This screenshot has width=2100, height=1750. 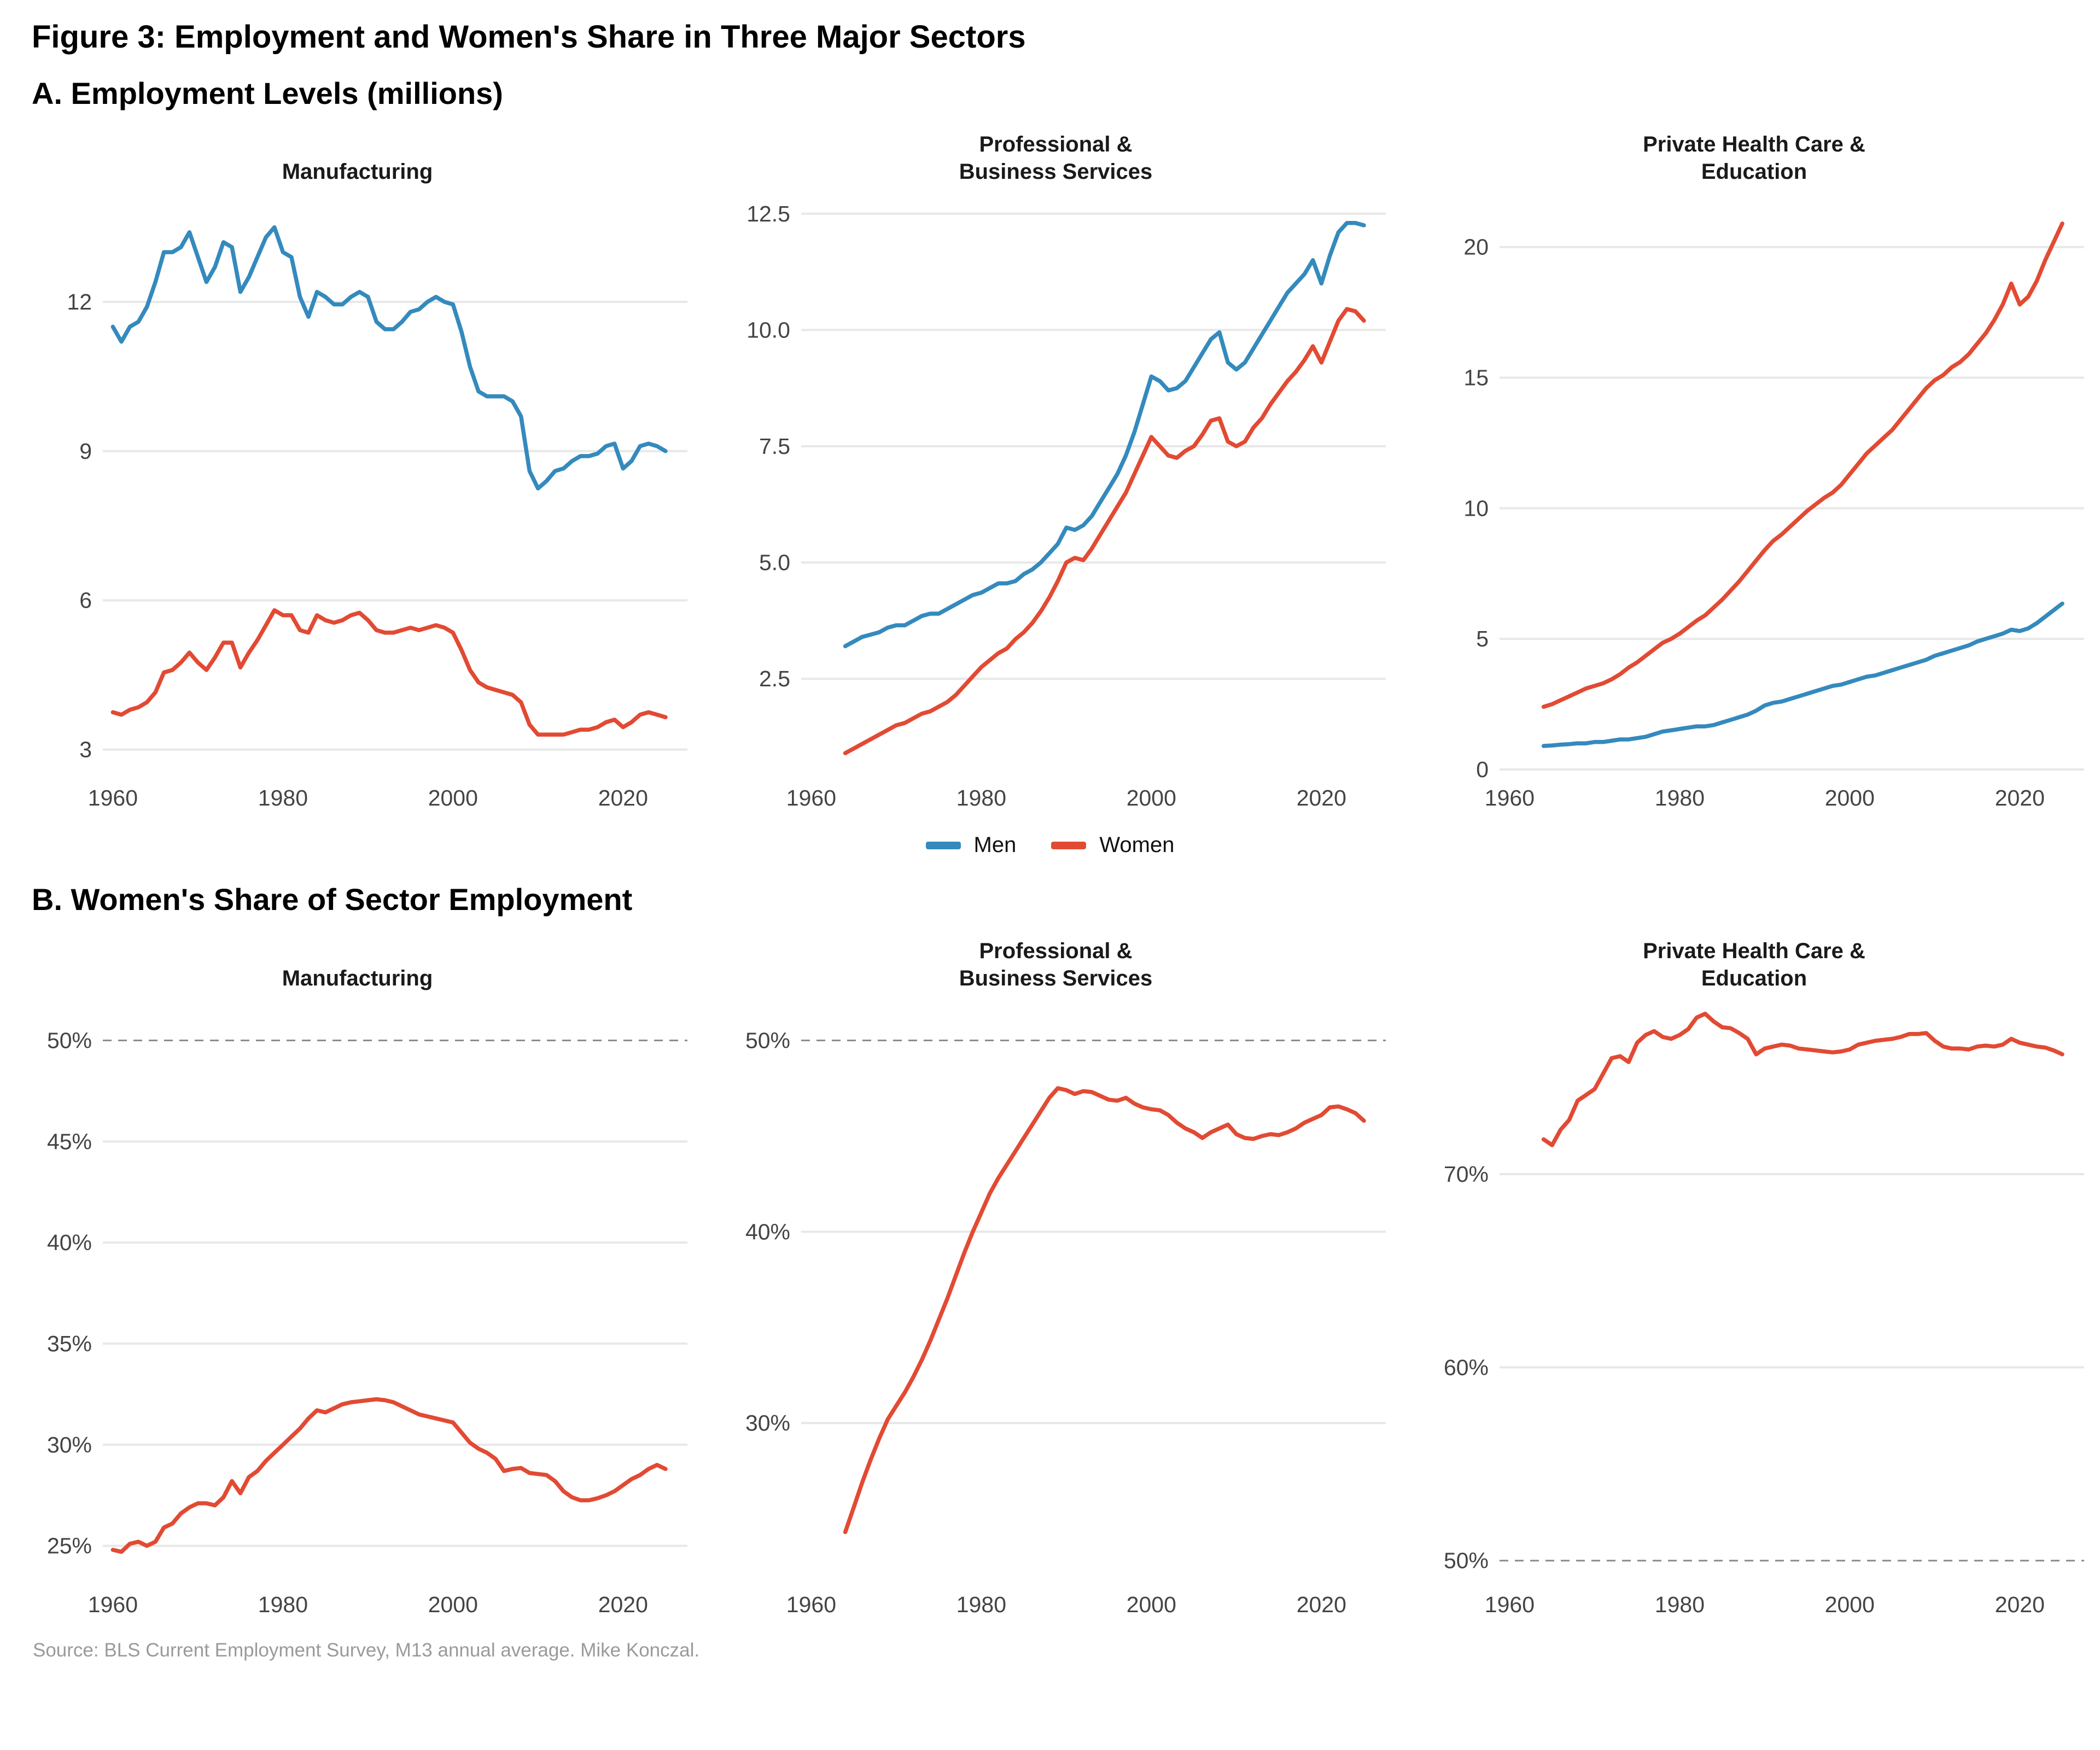 I want to click on y-tick-labels: 20 15 10 5 0, so click(x=1476, y=508).